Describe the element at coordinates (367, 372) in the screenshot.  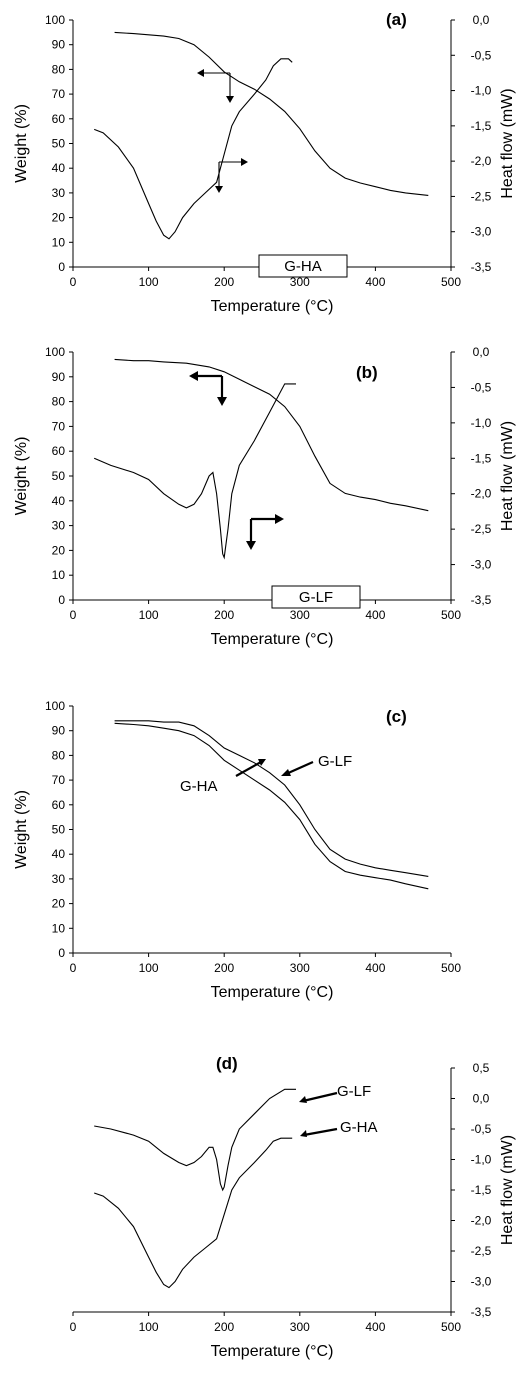
I see `panel-label: (b)` at that location.